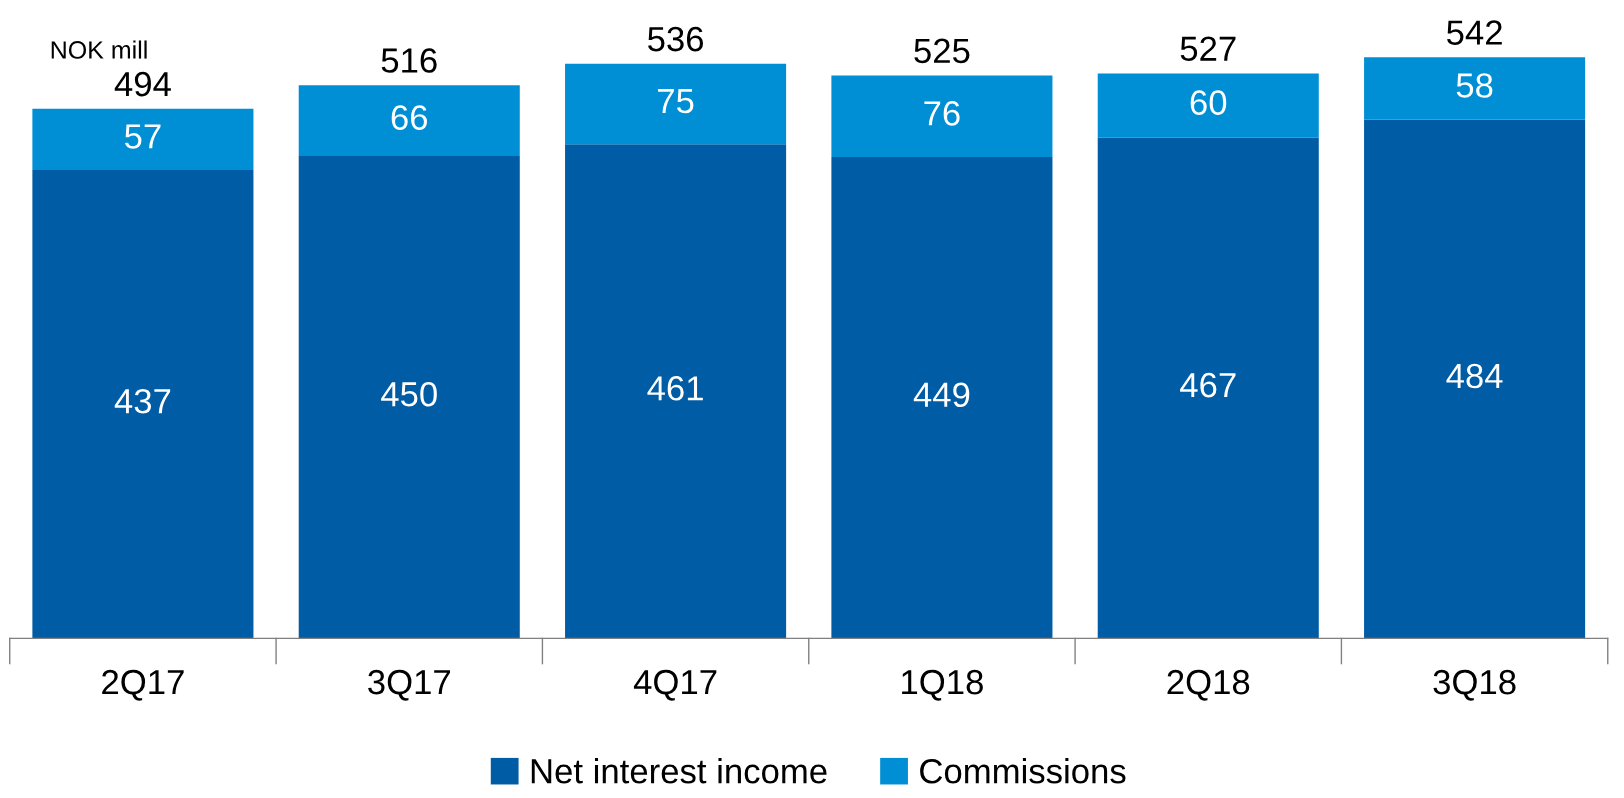 This screenshot has width=1624, height=798. What do you see at coordinates (942, 113) in the screenshot?
I see `data-label: 76` at bounding box center [942, 113].